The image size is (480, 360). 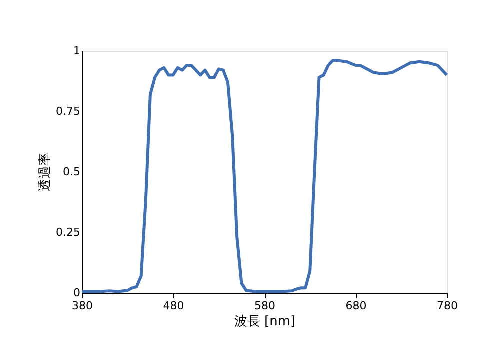 I want to click on x-tick-label: 580, so click(x=265, y=306).